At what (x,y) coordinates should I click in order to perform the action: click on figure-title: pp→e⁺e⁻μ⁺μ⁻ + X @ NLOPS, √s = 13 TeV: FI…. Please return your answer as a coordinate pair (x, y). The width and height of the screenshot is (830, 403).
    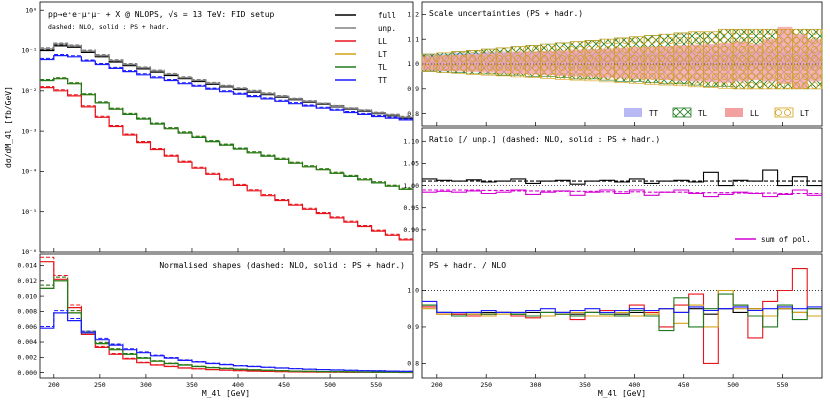
    Looking at the image, I should click on (161, 14).